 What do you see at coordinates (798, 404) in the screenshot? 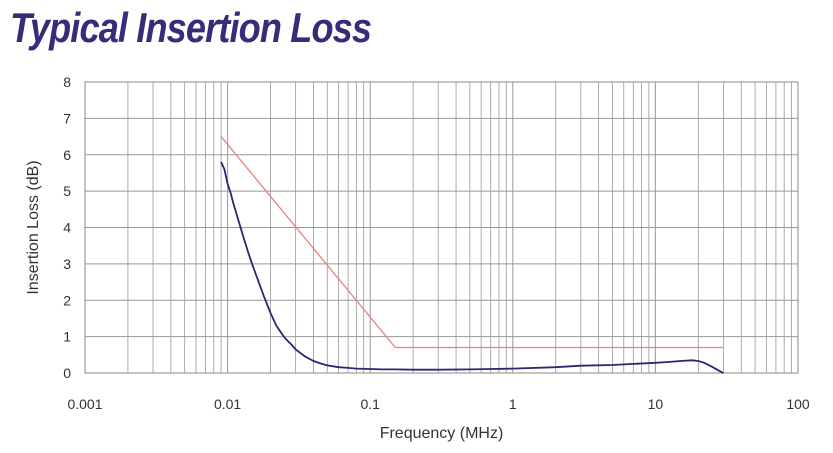
I see `x-tick-label: 100` at bounding box center [798, 404].